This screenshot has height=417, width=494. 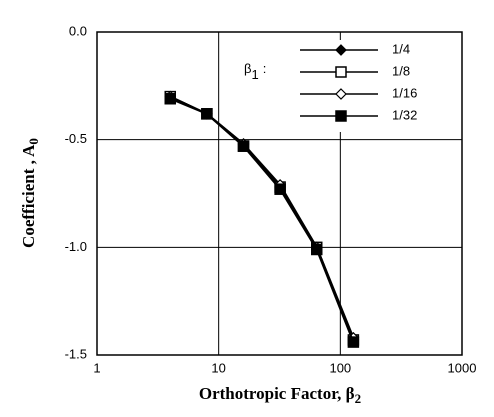 I want to click on y-label-main: Coefficient , A, so click(x=28, y=196).